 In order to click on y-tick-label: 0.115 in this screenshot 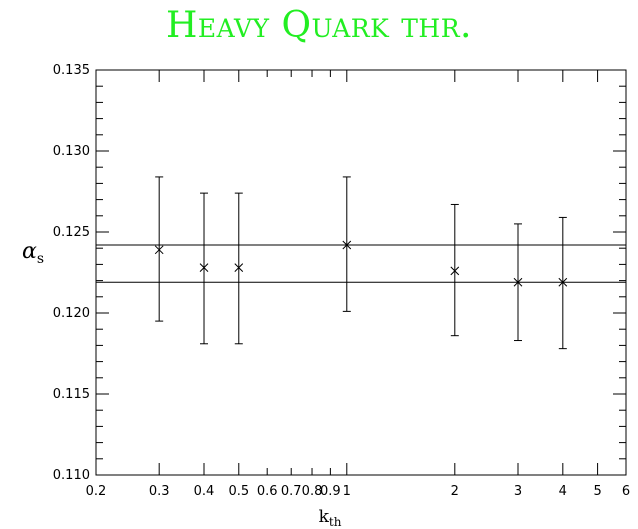, I will do `click(71, 394)`.